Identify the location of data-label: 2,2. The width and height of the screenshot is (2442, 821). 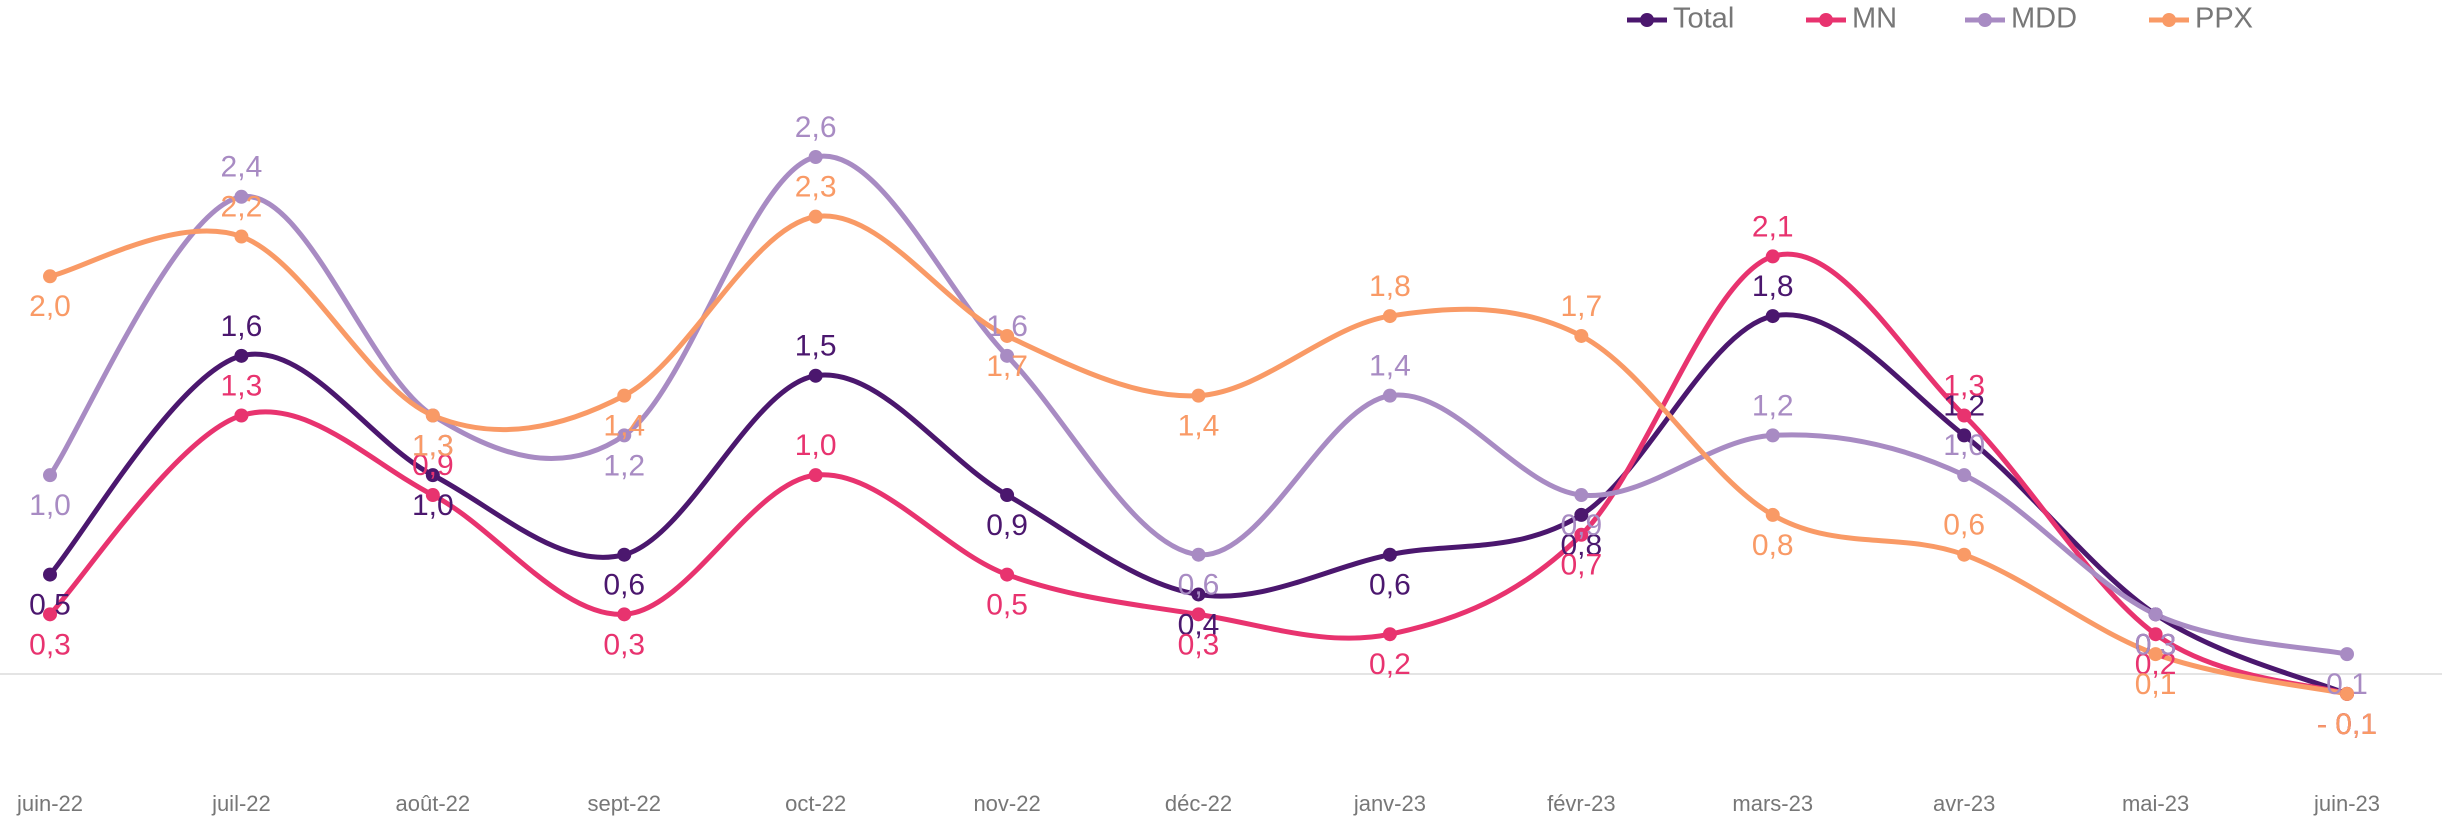
(242, 206).